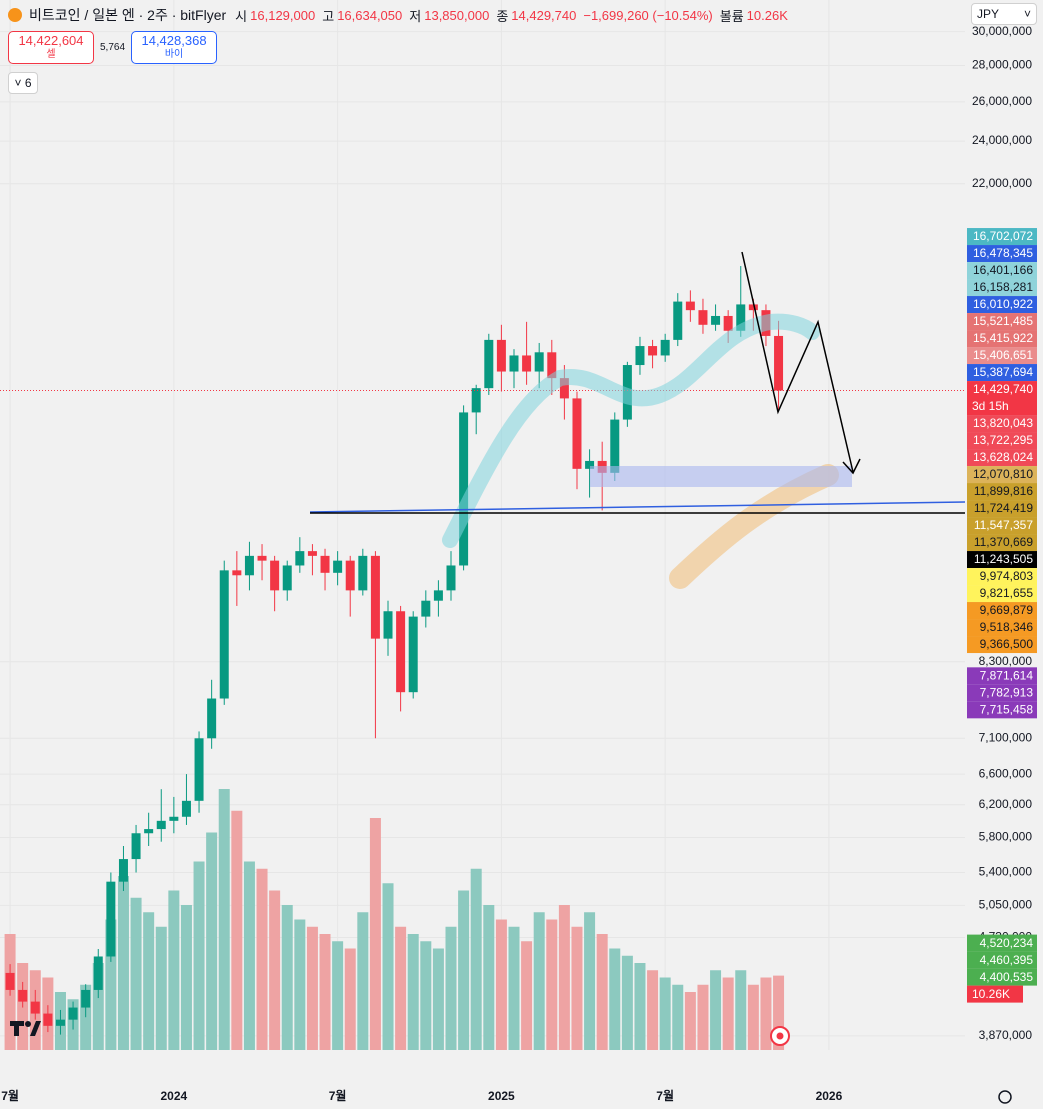 The image size is (1043, 1109). I want to click on order-panel: 14,422,604 셀 5,764 14,428,368 바이, so click(113, 47).